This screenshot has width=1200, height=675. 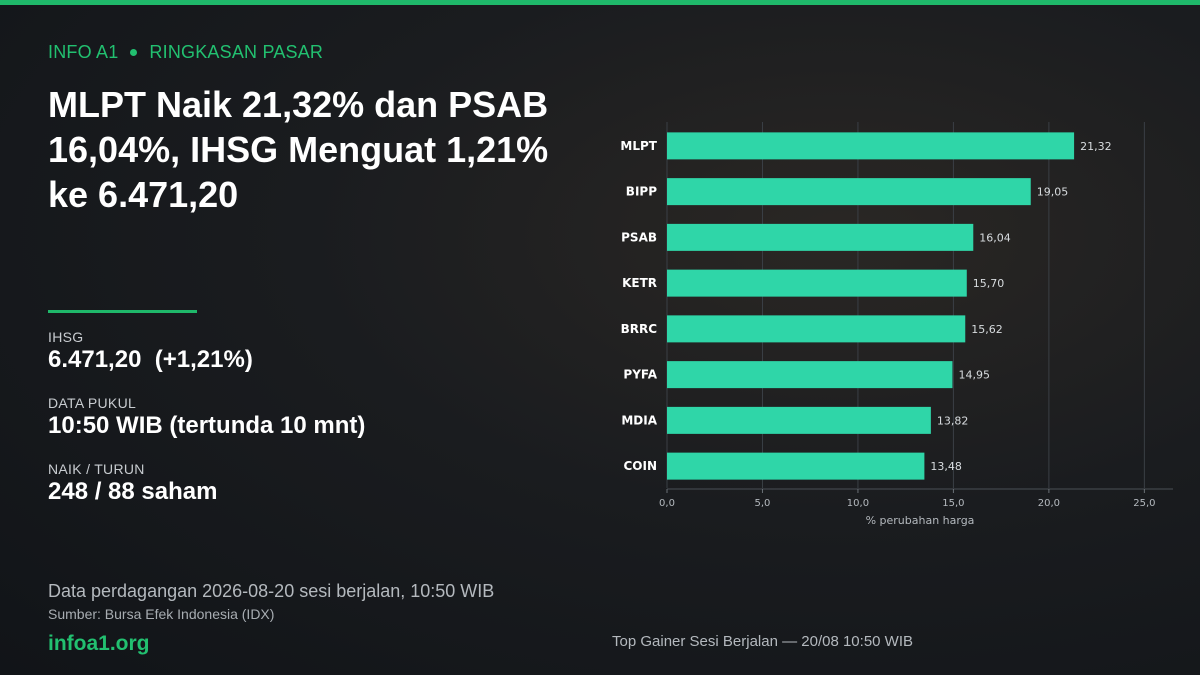 What do you see at coordinates (974, 375) in the screenshot?
I see `data-label: 14,95` at bounding box center [974, 375].